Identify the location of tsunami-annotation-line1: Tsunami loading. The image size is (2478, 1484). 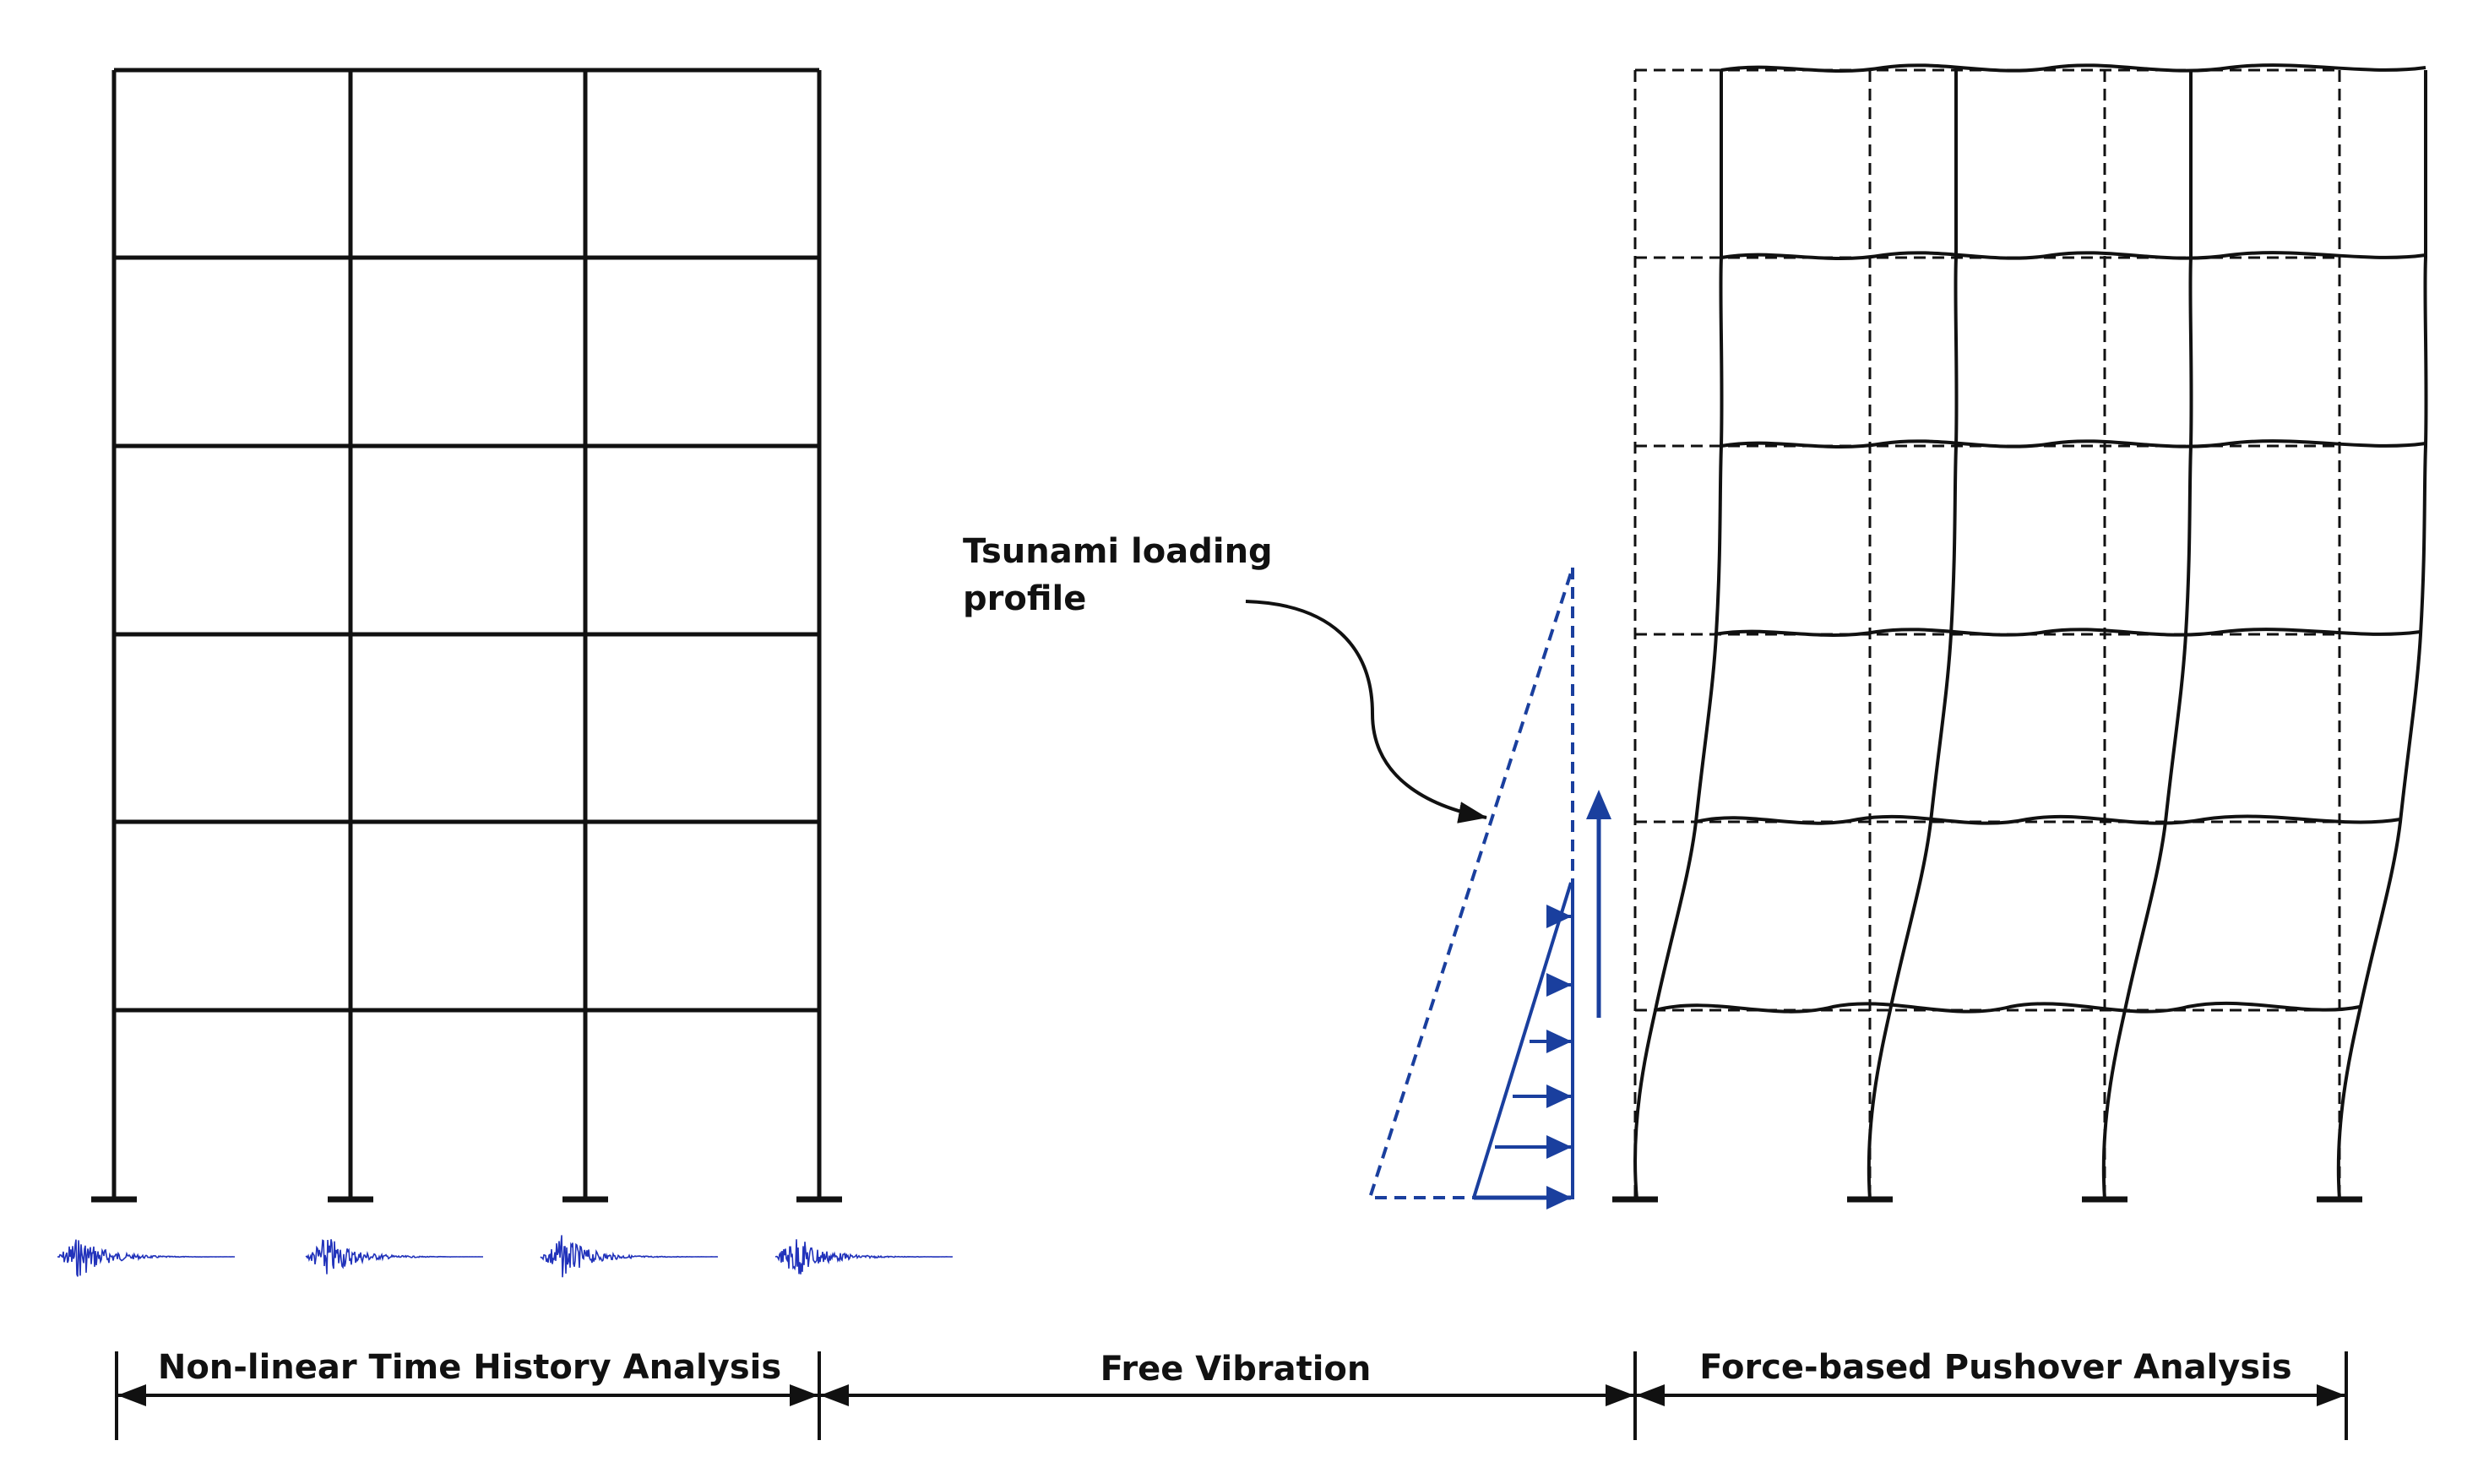
(1118, 551).